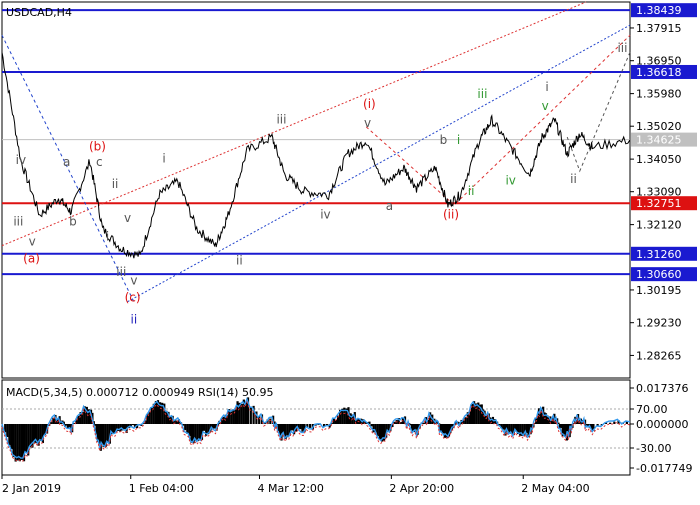 The image size is (700, 505). What do you see at coordinates (133, 298) in the screenshot?
I see `wave-label: (c)` at bounding box center [133, 298].